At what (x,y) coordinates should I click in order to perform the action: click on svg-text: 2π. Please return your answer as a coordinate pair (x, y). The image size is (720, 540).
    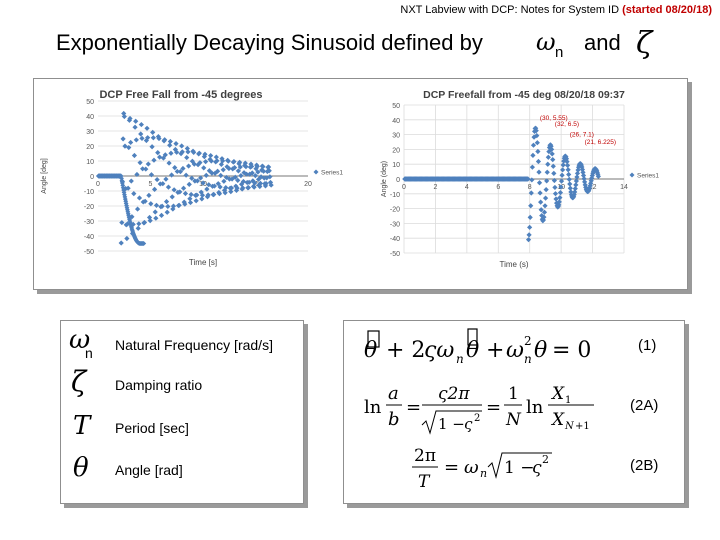
    Looking at the image, I should click on (425, 456).